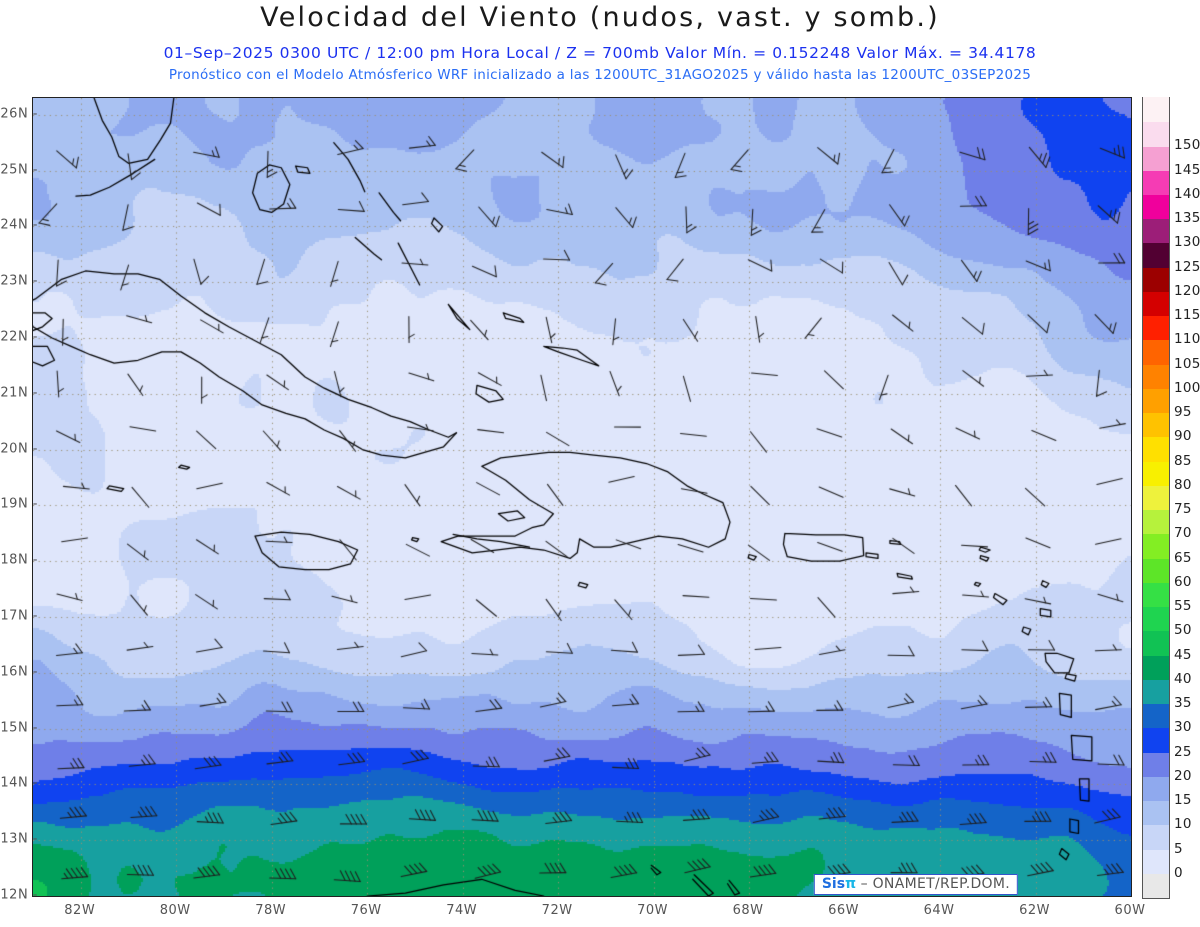  I want to click on colorbar-tick-label: 125, so click(1187, 266).